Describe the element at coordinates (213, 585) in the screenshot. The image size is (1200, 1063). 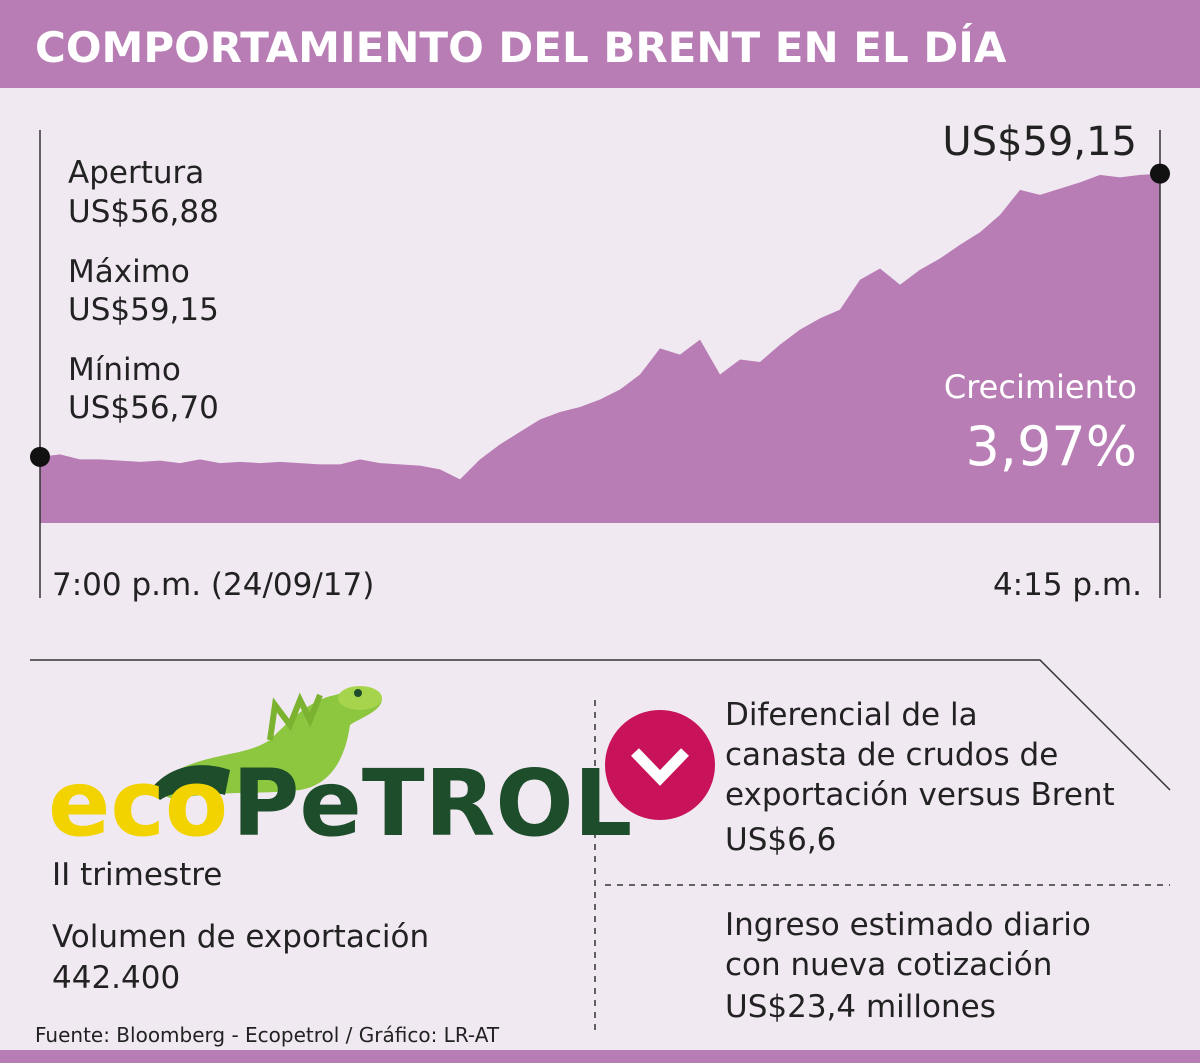
I see `x-tick-label: 7:00 p.m. (24/09/17)` at that location.